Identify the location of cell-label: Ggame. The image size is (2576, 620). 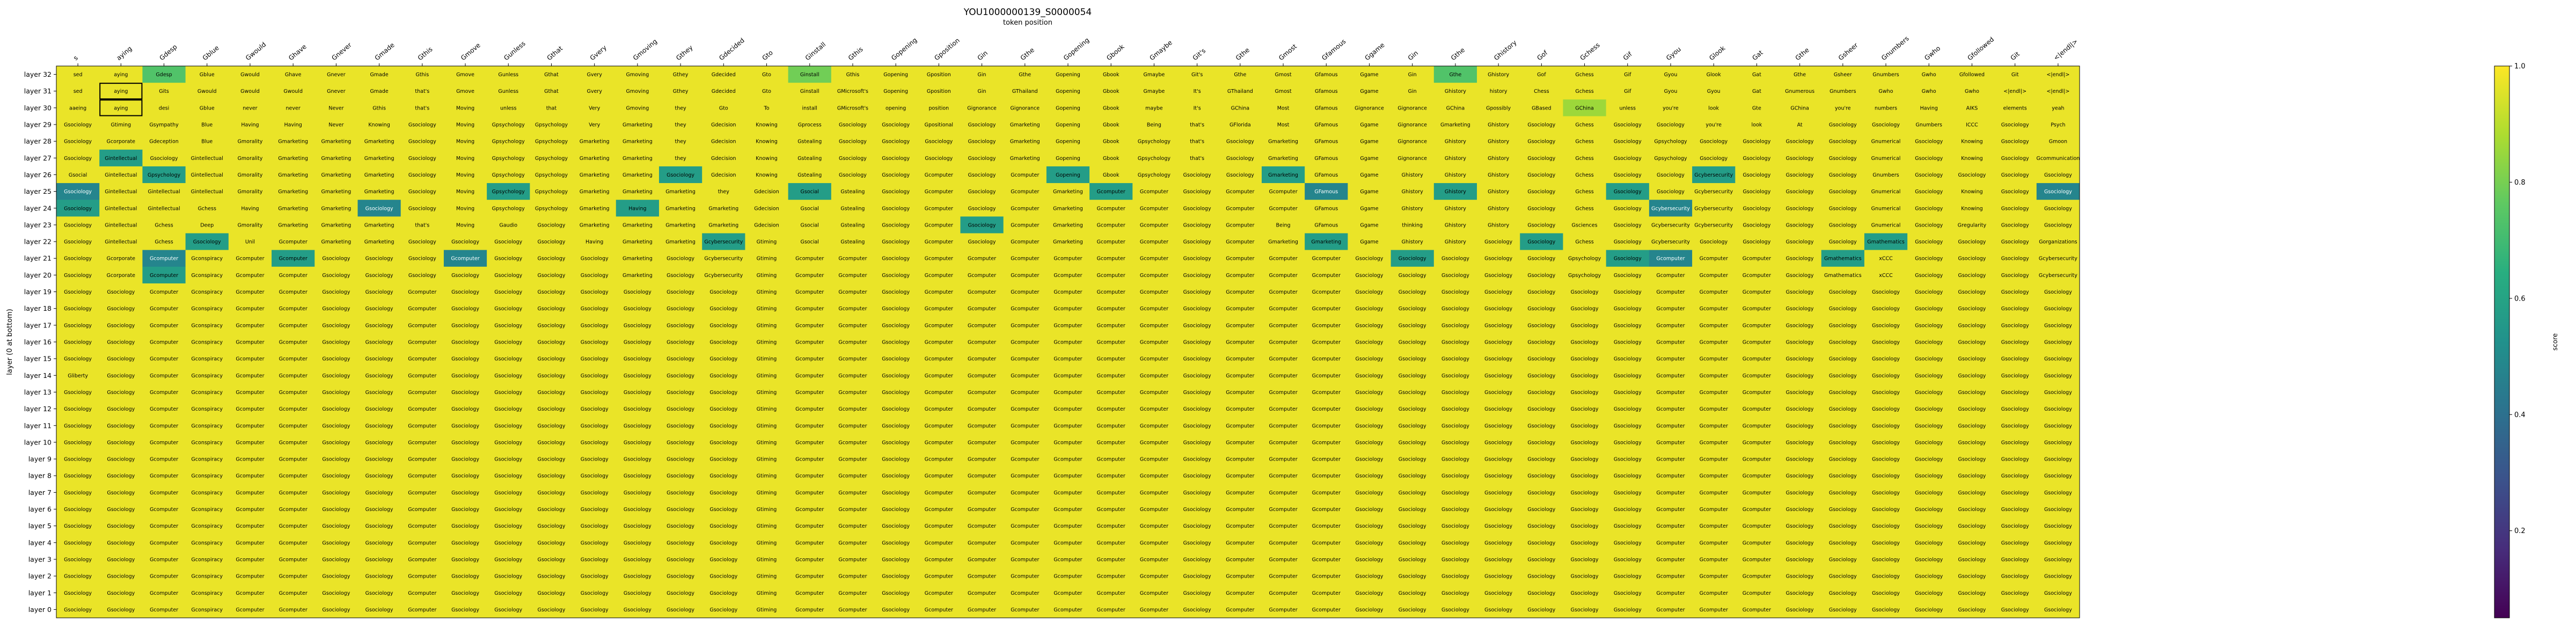
(1369, 208).